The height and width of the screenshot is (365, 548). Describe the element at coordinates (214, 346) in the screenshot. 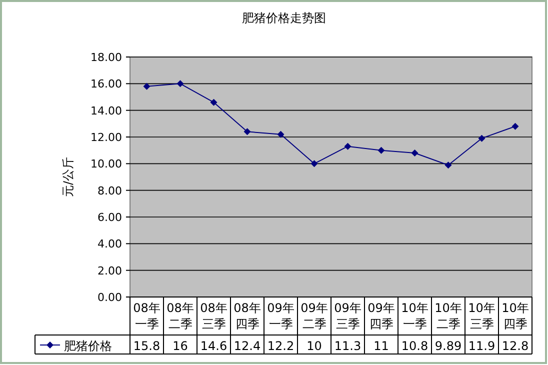

I see `data-label: 14.6` at that location.